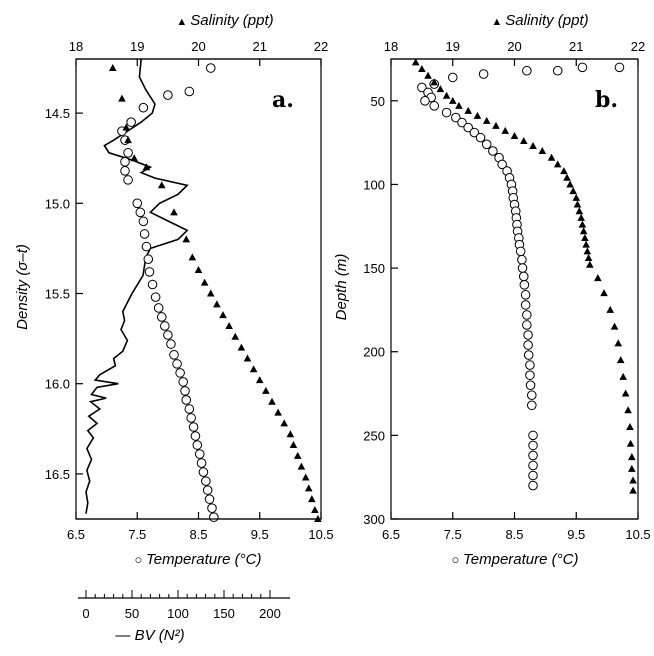  I want to click on panel-a-temperature-axis-label: ○ Temperature (°C), so click(198, 559).